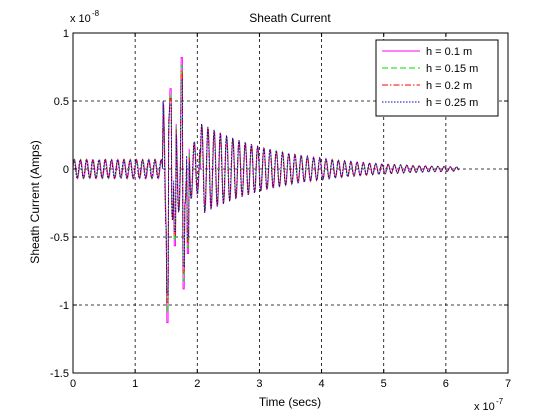 Image resolution: width=560 pixels, height=420 pixels. Describe the element at coordinates (80, 19) in the screenshot. I see `y-exponent-base: x 10` at that location.